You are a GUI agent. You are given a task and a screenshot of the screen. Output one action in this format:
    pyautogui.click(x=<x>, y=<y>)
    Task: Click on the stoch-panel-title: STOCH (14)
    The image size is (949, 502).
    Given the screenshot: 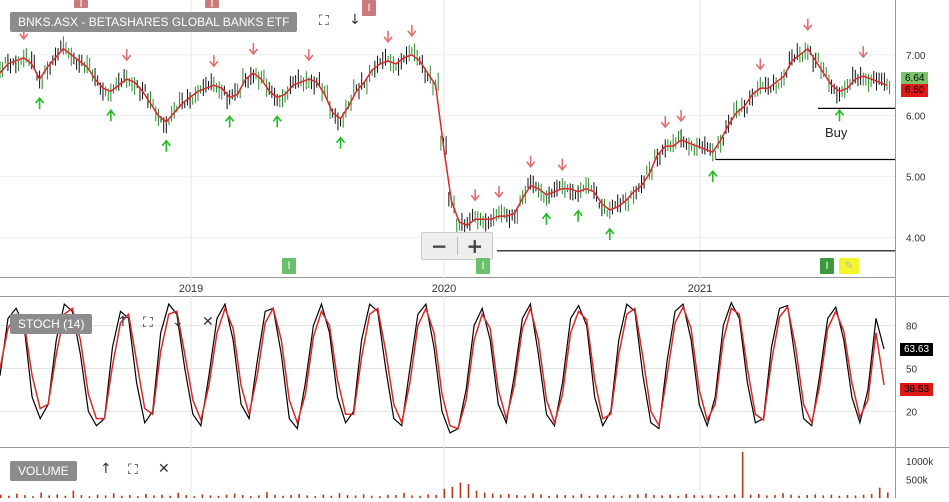 What is the action you would take?
    pyautogui.click(x=51, y=324)
    